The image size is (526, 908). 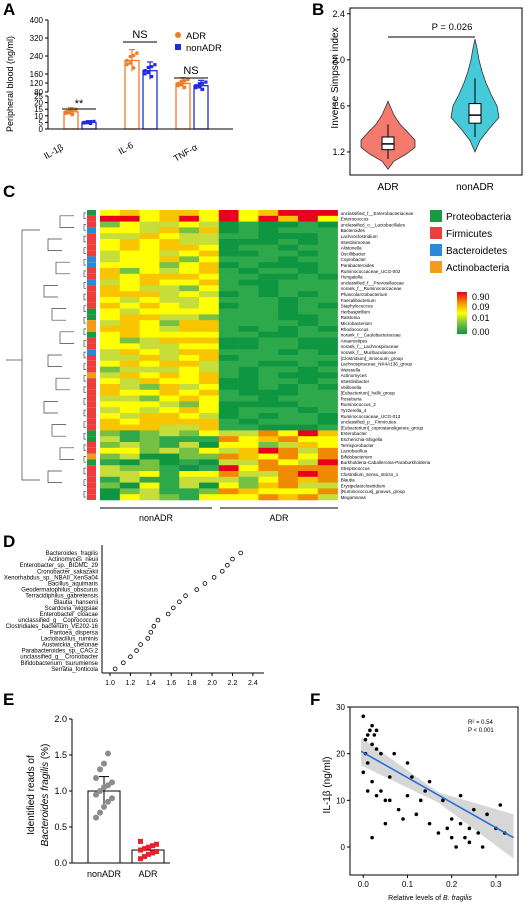 I want to click on panel-b-ylabel: Inverse Simpson index, so click(x=335, y=77).